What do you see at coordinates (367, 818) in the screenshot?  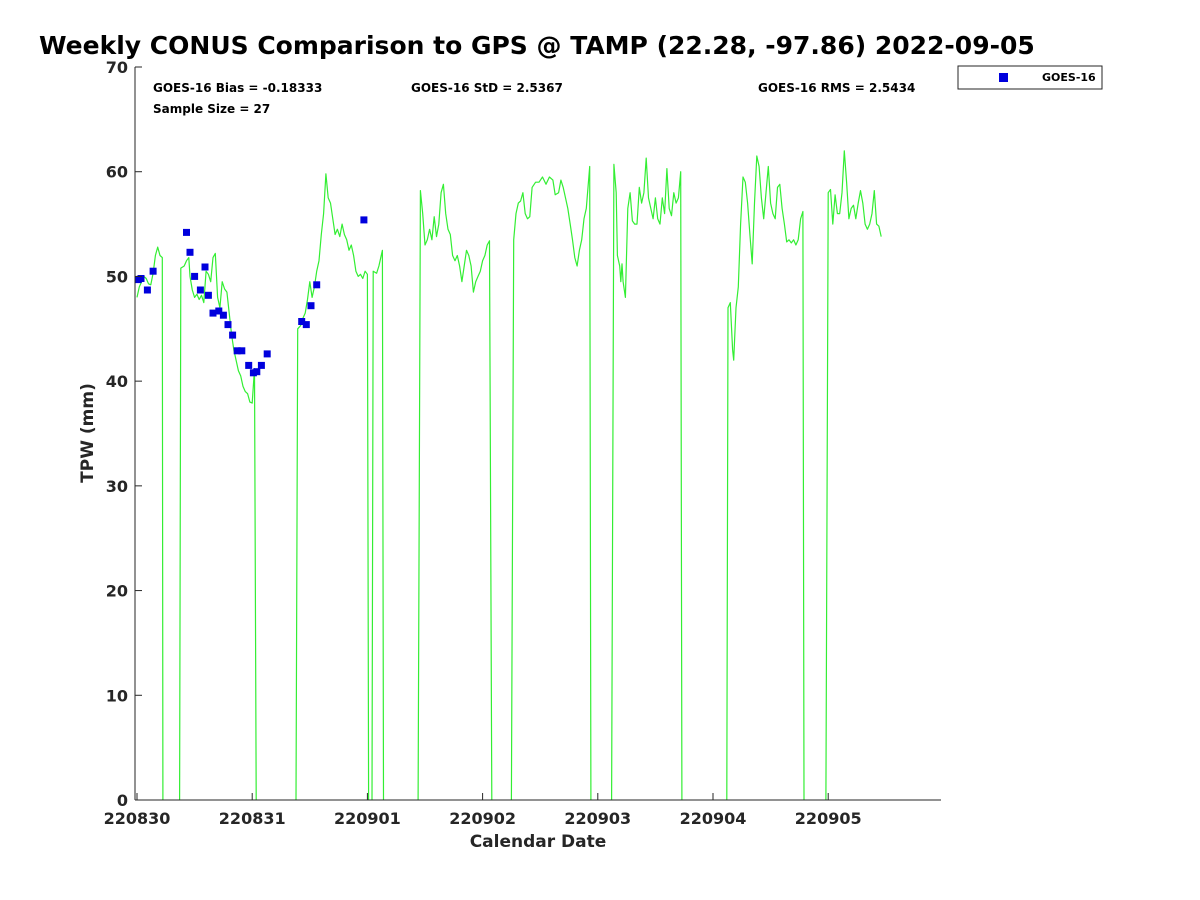 I see `x-tick-label: 220901` at bounding box center [367, 818].